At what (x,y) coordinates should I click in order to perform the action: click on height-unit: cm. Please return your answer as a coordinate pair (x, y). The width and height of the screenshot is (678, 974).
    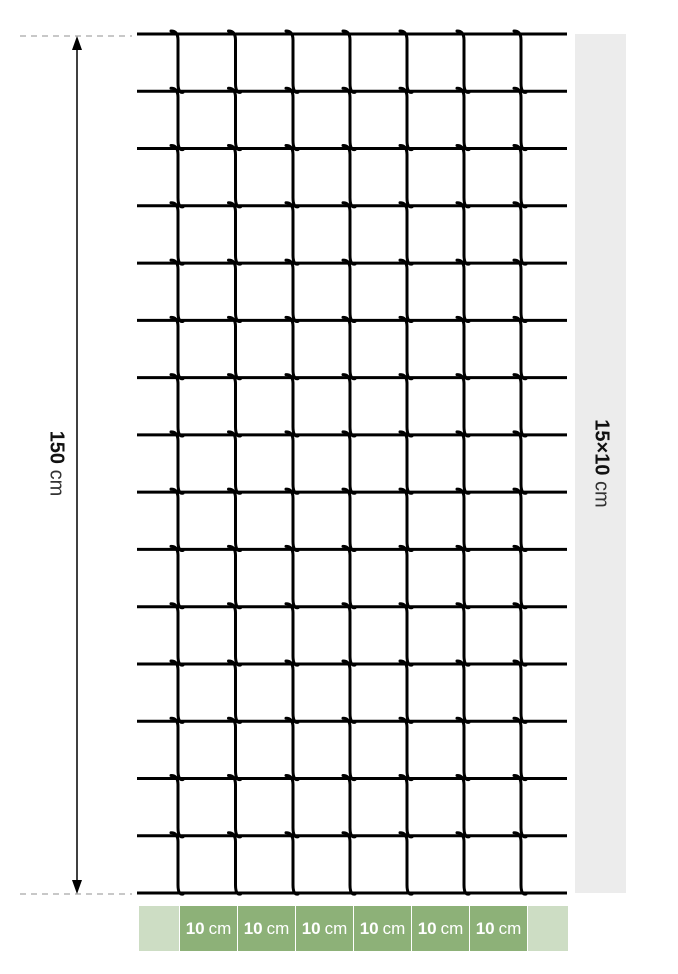
    Looking at the image, I should click on (56, 483).